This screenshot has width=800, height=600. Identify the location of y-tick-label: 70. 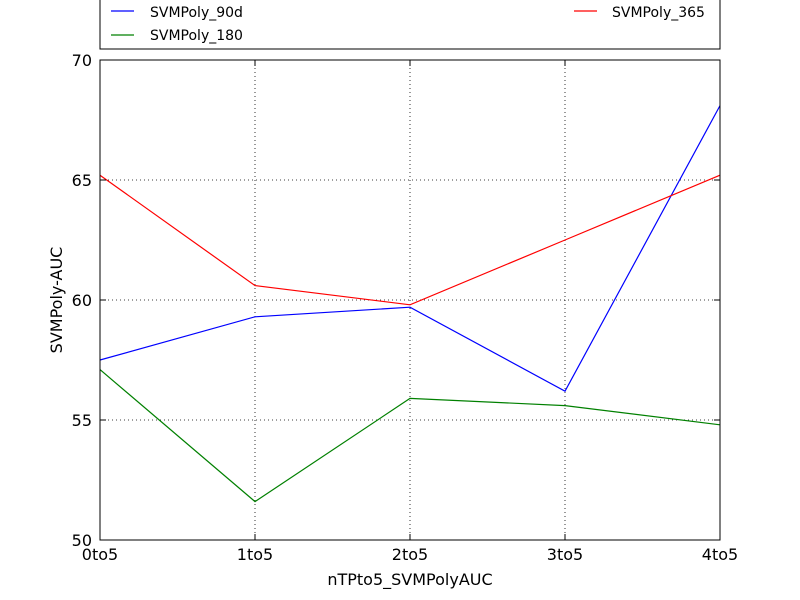
(82, 60).